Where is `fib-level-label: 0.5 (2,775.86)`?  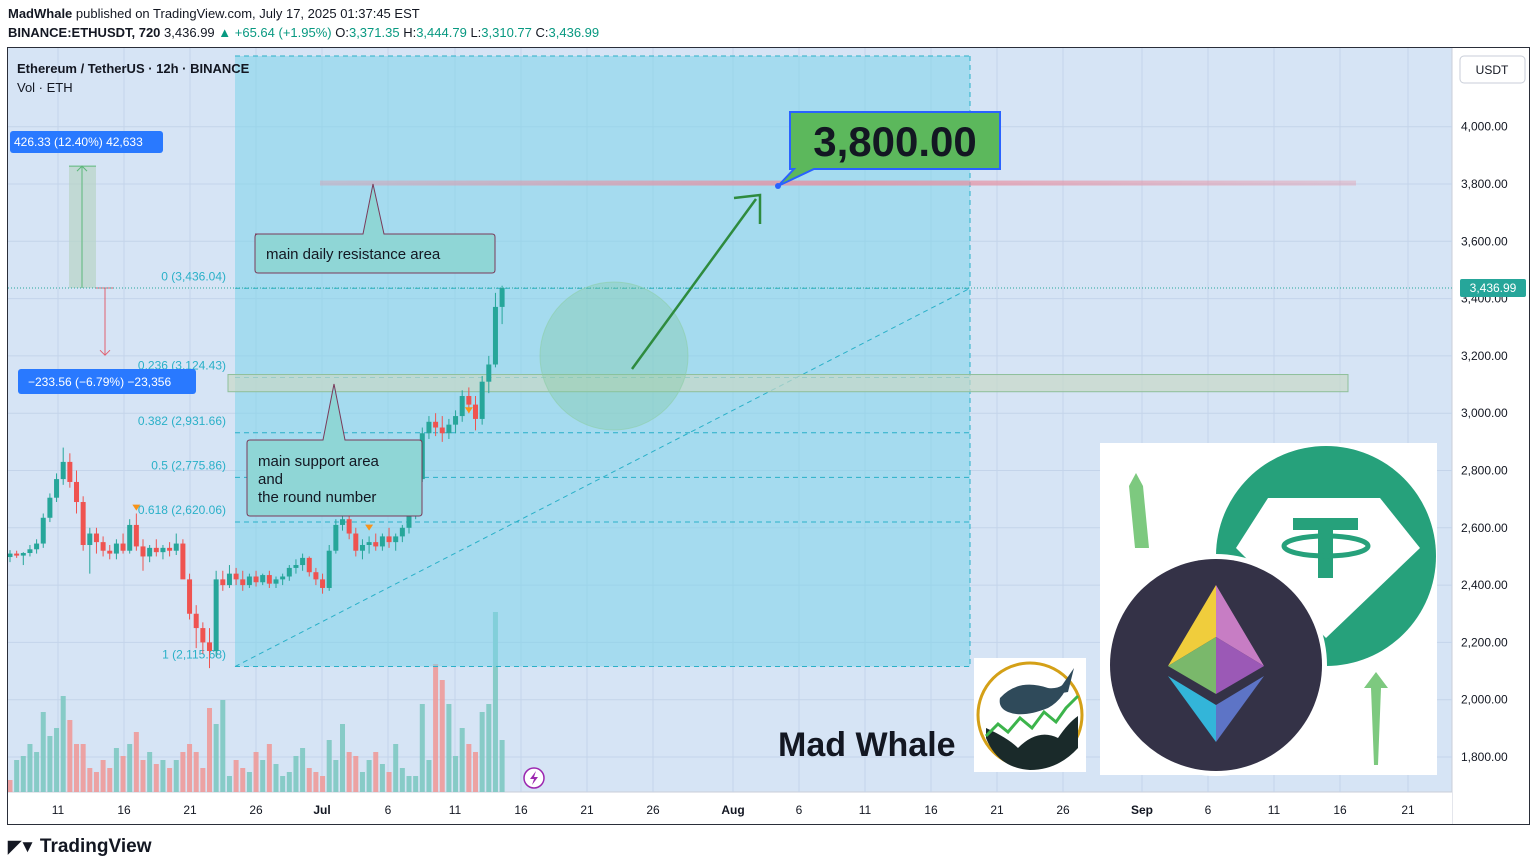 fib-level-label: 0.5 (2,775.86) is located at coordinates (188, 465).